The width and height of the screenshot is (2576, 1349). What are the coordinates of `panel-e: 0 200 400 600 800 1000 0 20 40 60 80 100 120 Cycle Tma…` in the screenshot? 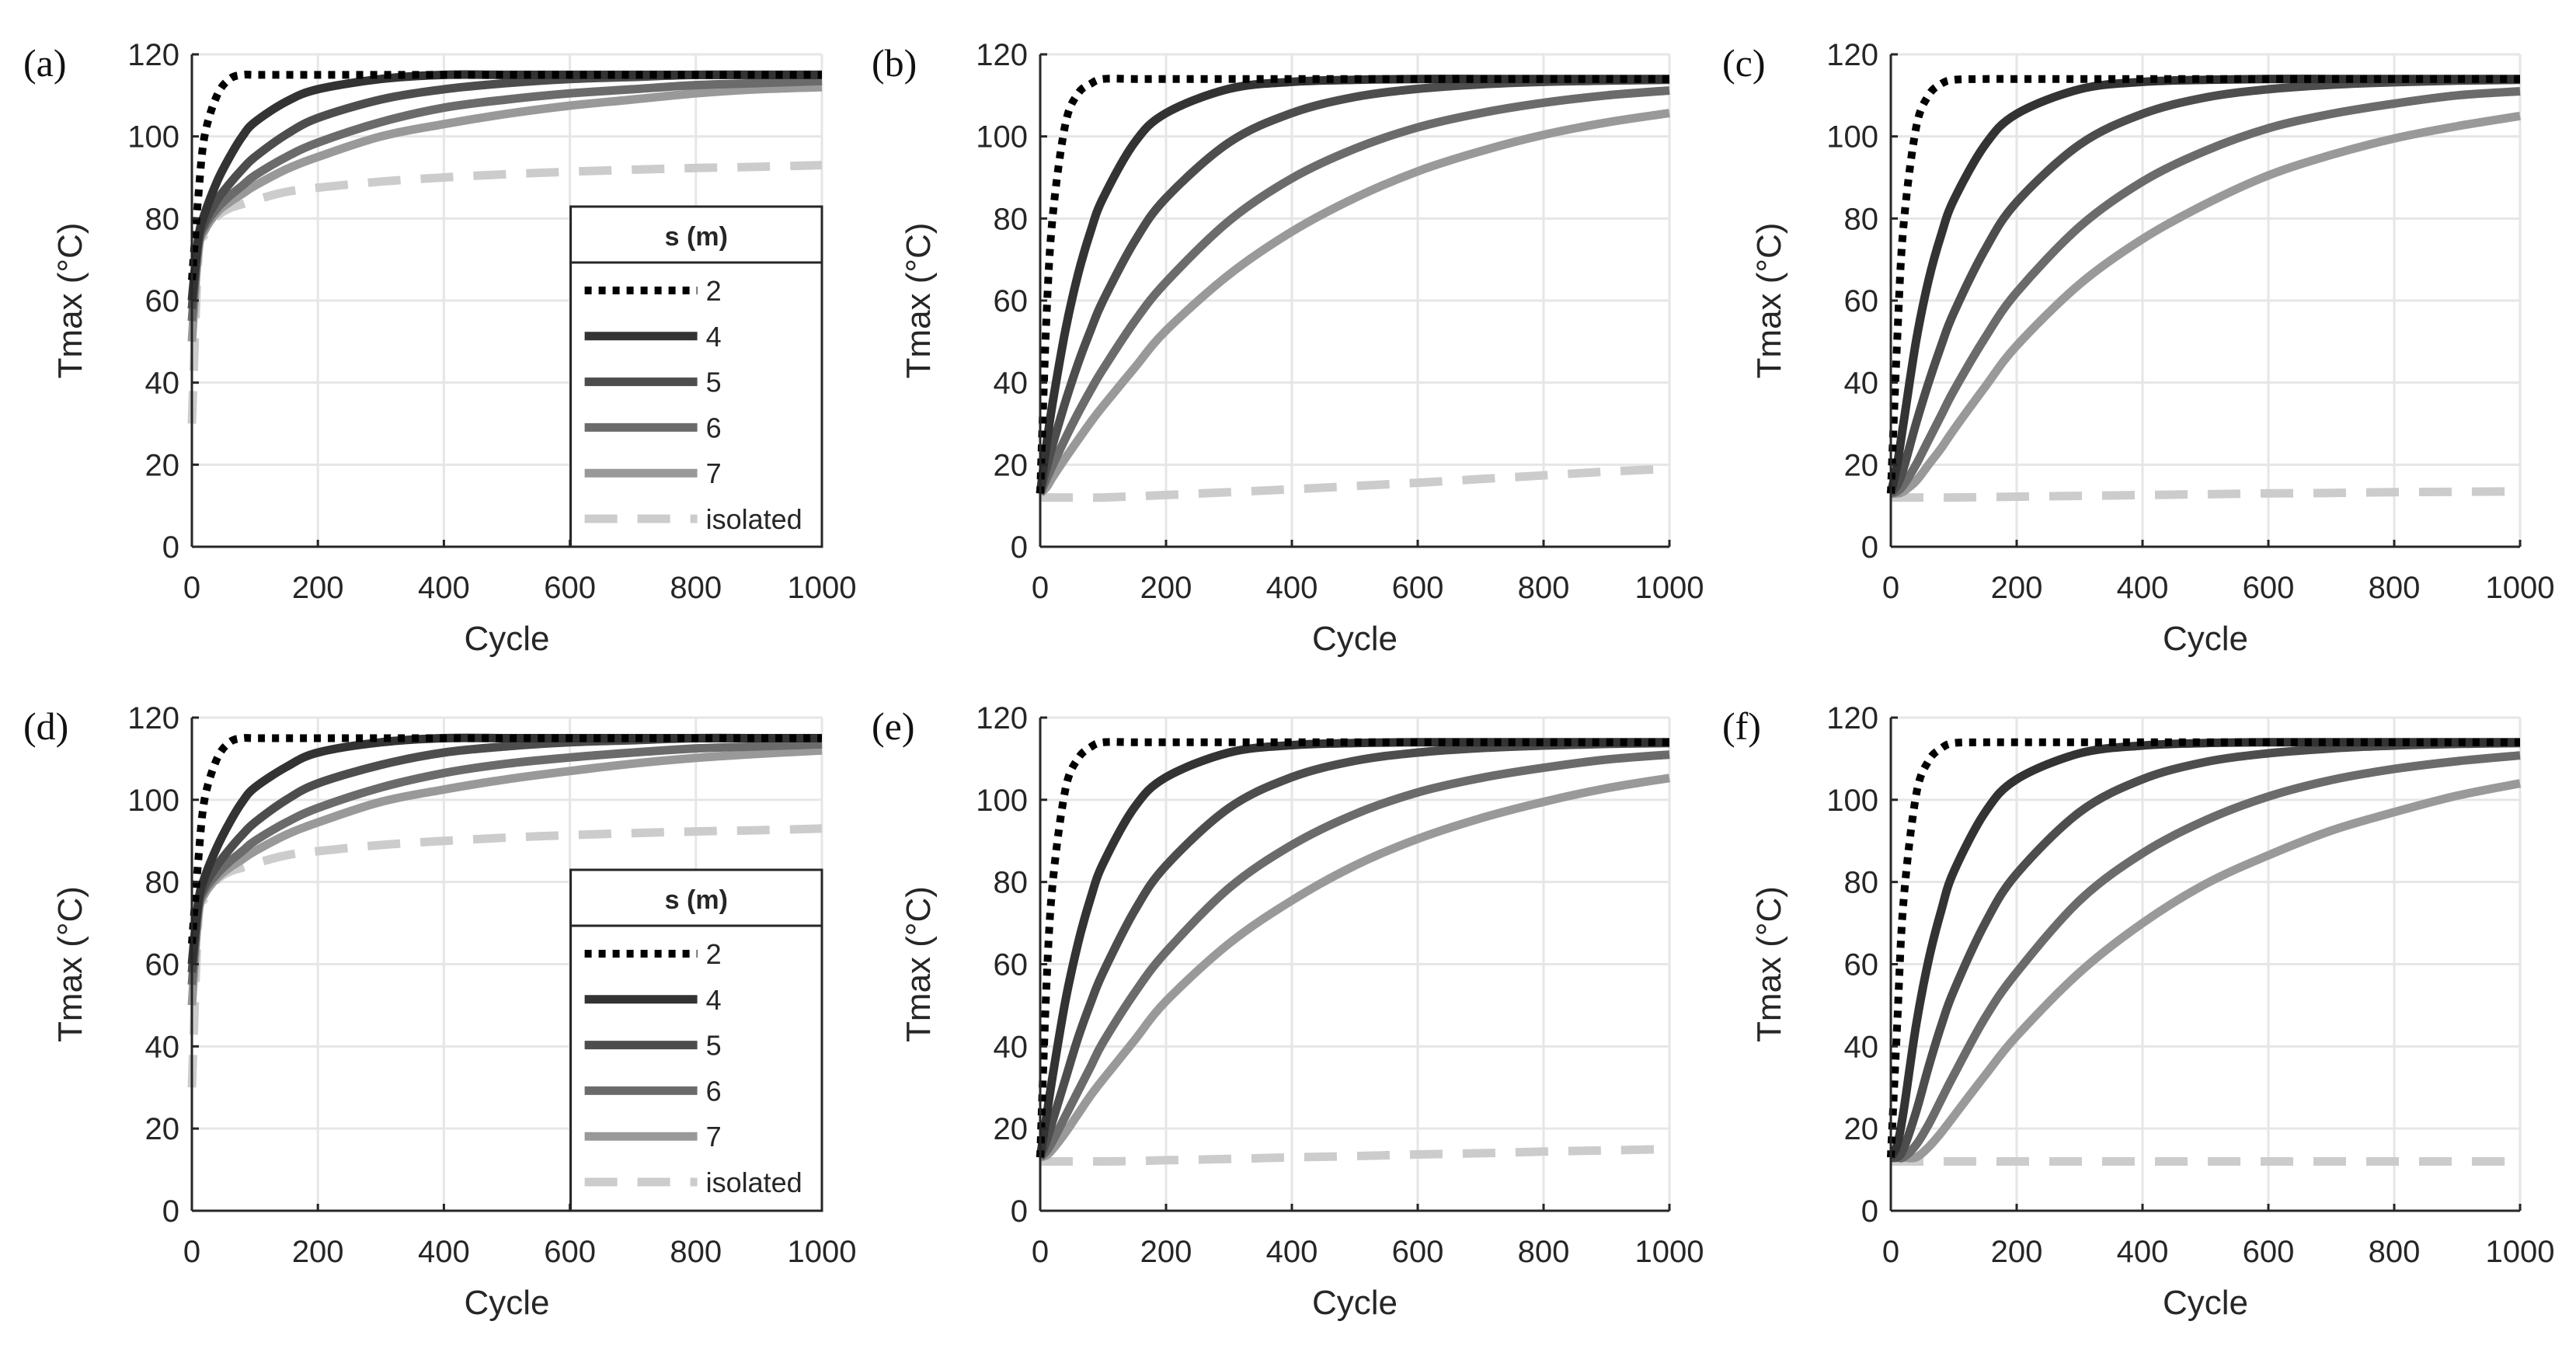 It's located at (1288, 1011).